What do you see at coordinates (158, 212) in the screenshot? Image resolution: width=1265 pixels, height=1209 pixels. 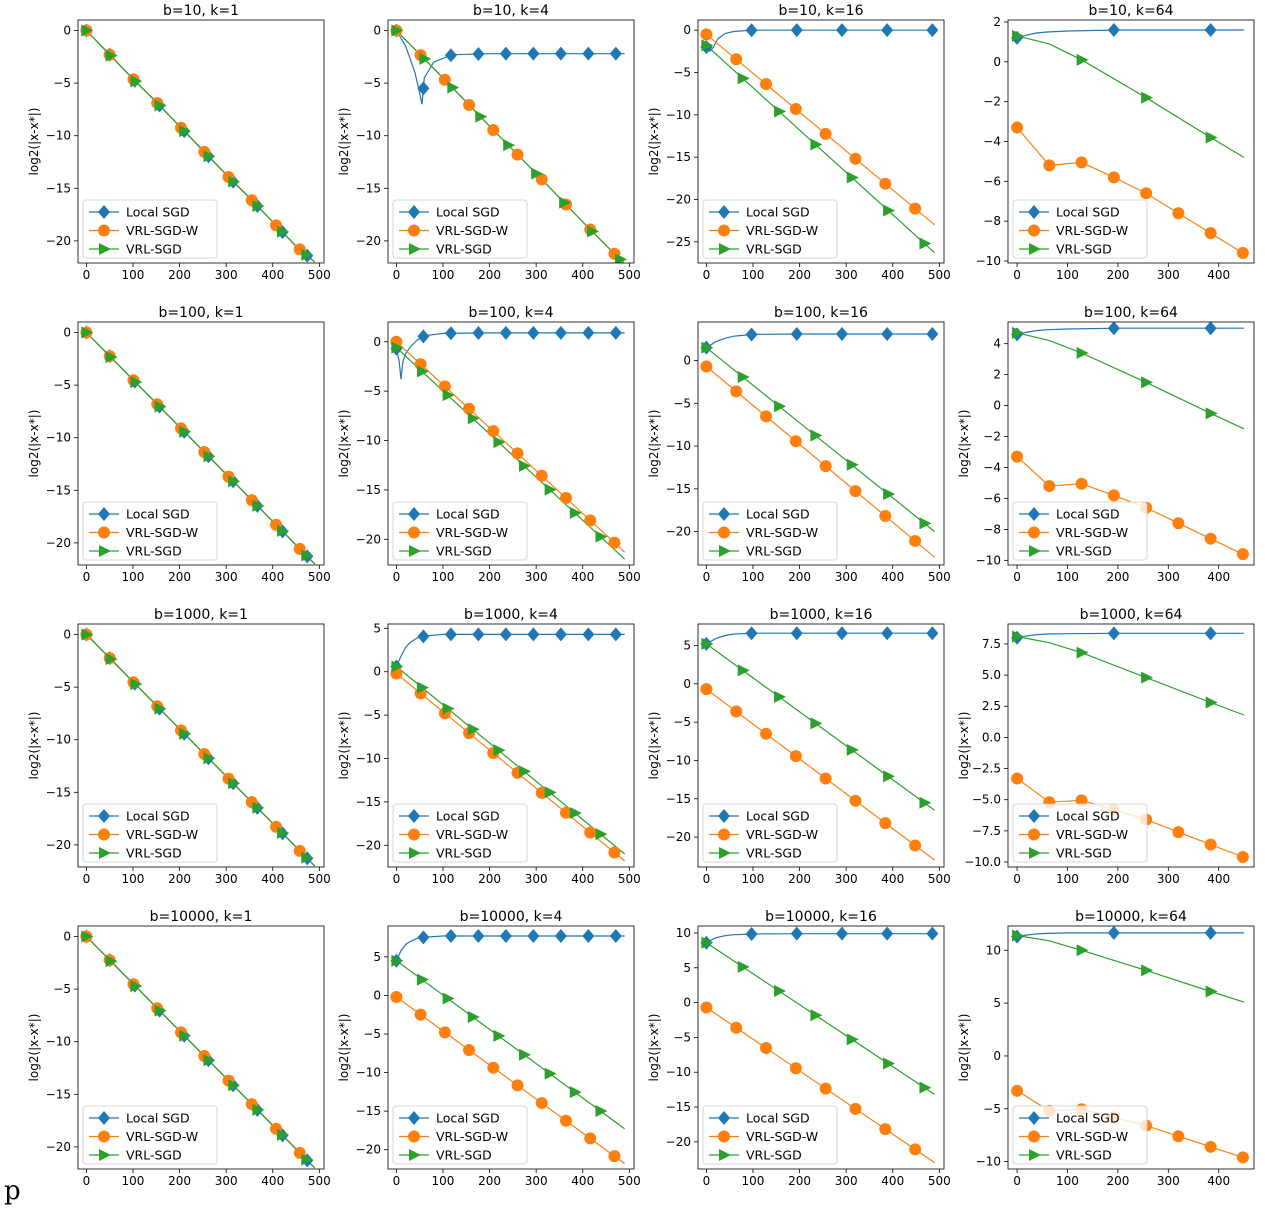 I see `legend-label: Local SGD` at bounding box center [158, 212].